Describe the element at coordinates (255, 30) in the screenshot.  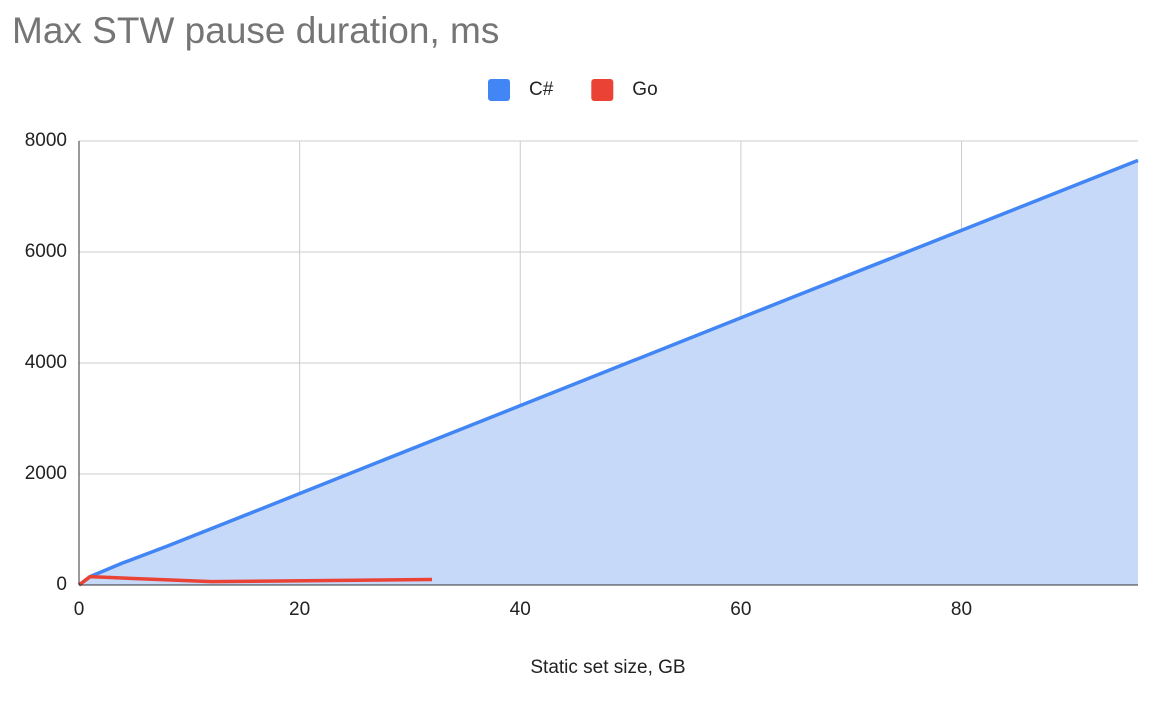
I see `chart-title: Max STW pause duration, ms` at that location.